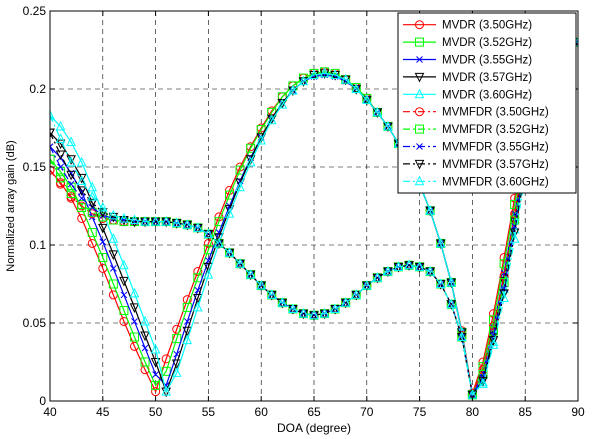 The image size is (593, 439). Describe the element at coordinates (42, 401) in the screenshot. I see `y-tick-label: 0` at that location.